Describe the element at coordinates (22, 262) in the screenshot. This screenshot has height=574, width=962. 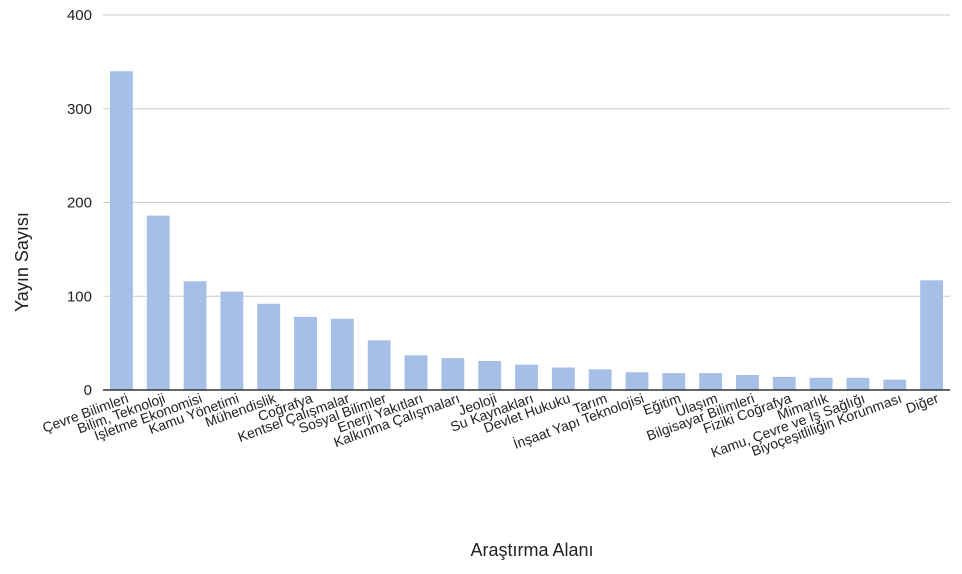
I see `y-axis-title: Yayın Sayısı` at that location.